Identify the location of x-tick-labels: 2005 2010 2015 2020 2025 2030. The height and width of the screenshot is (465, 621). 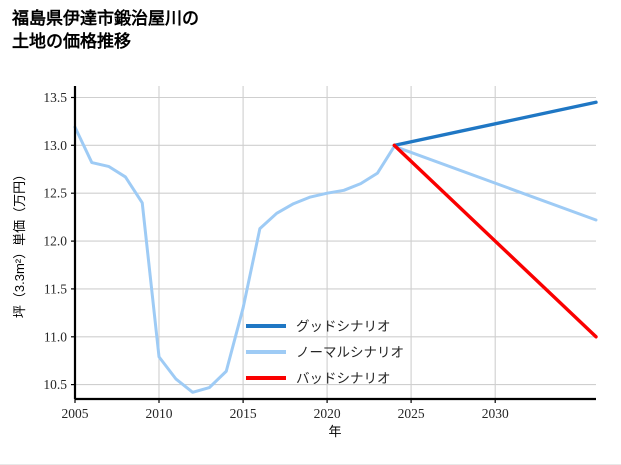
(285, 410).